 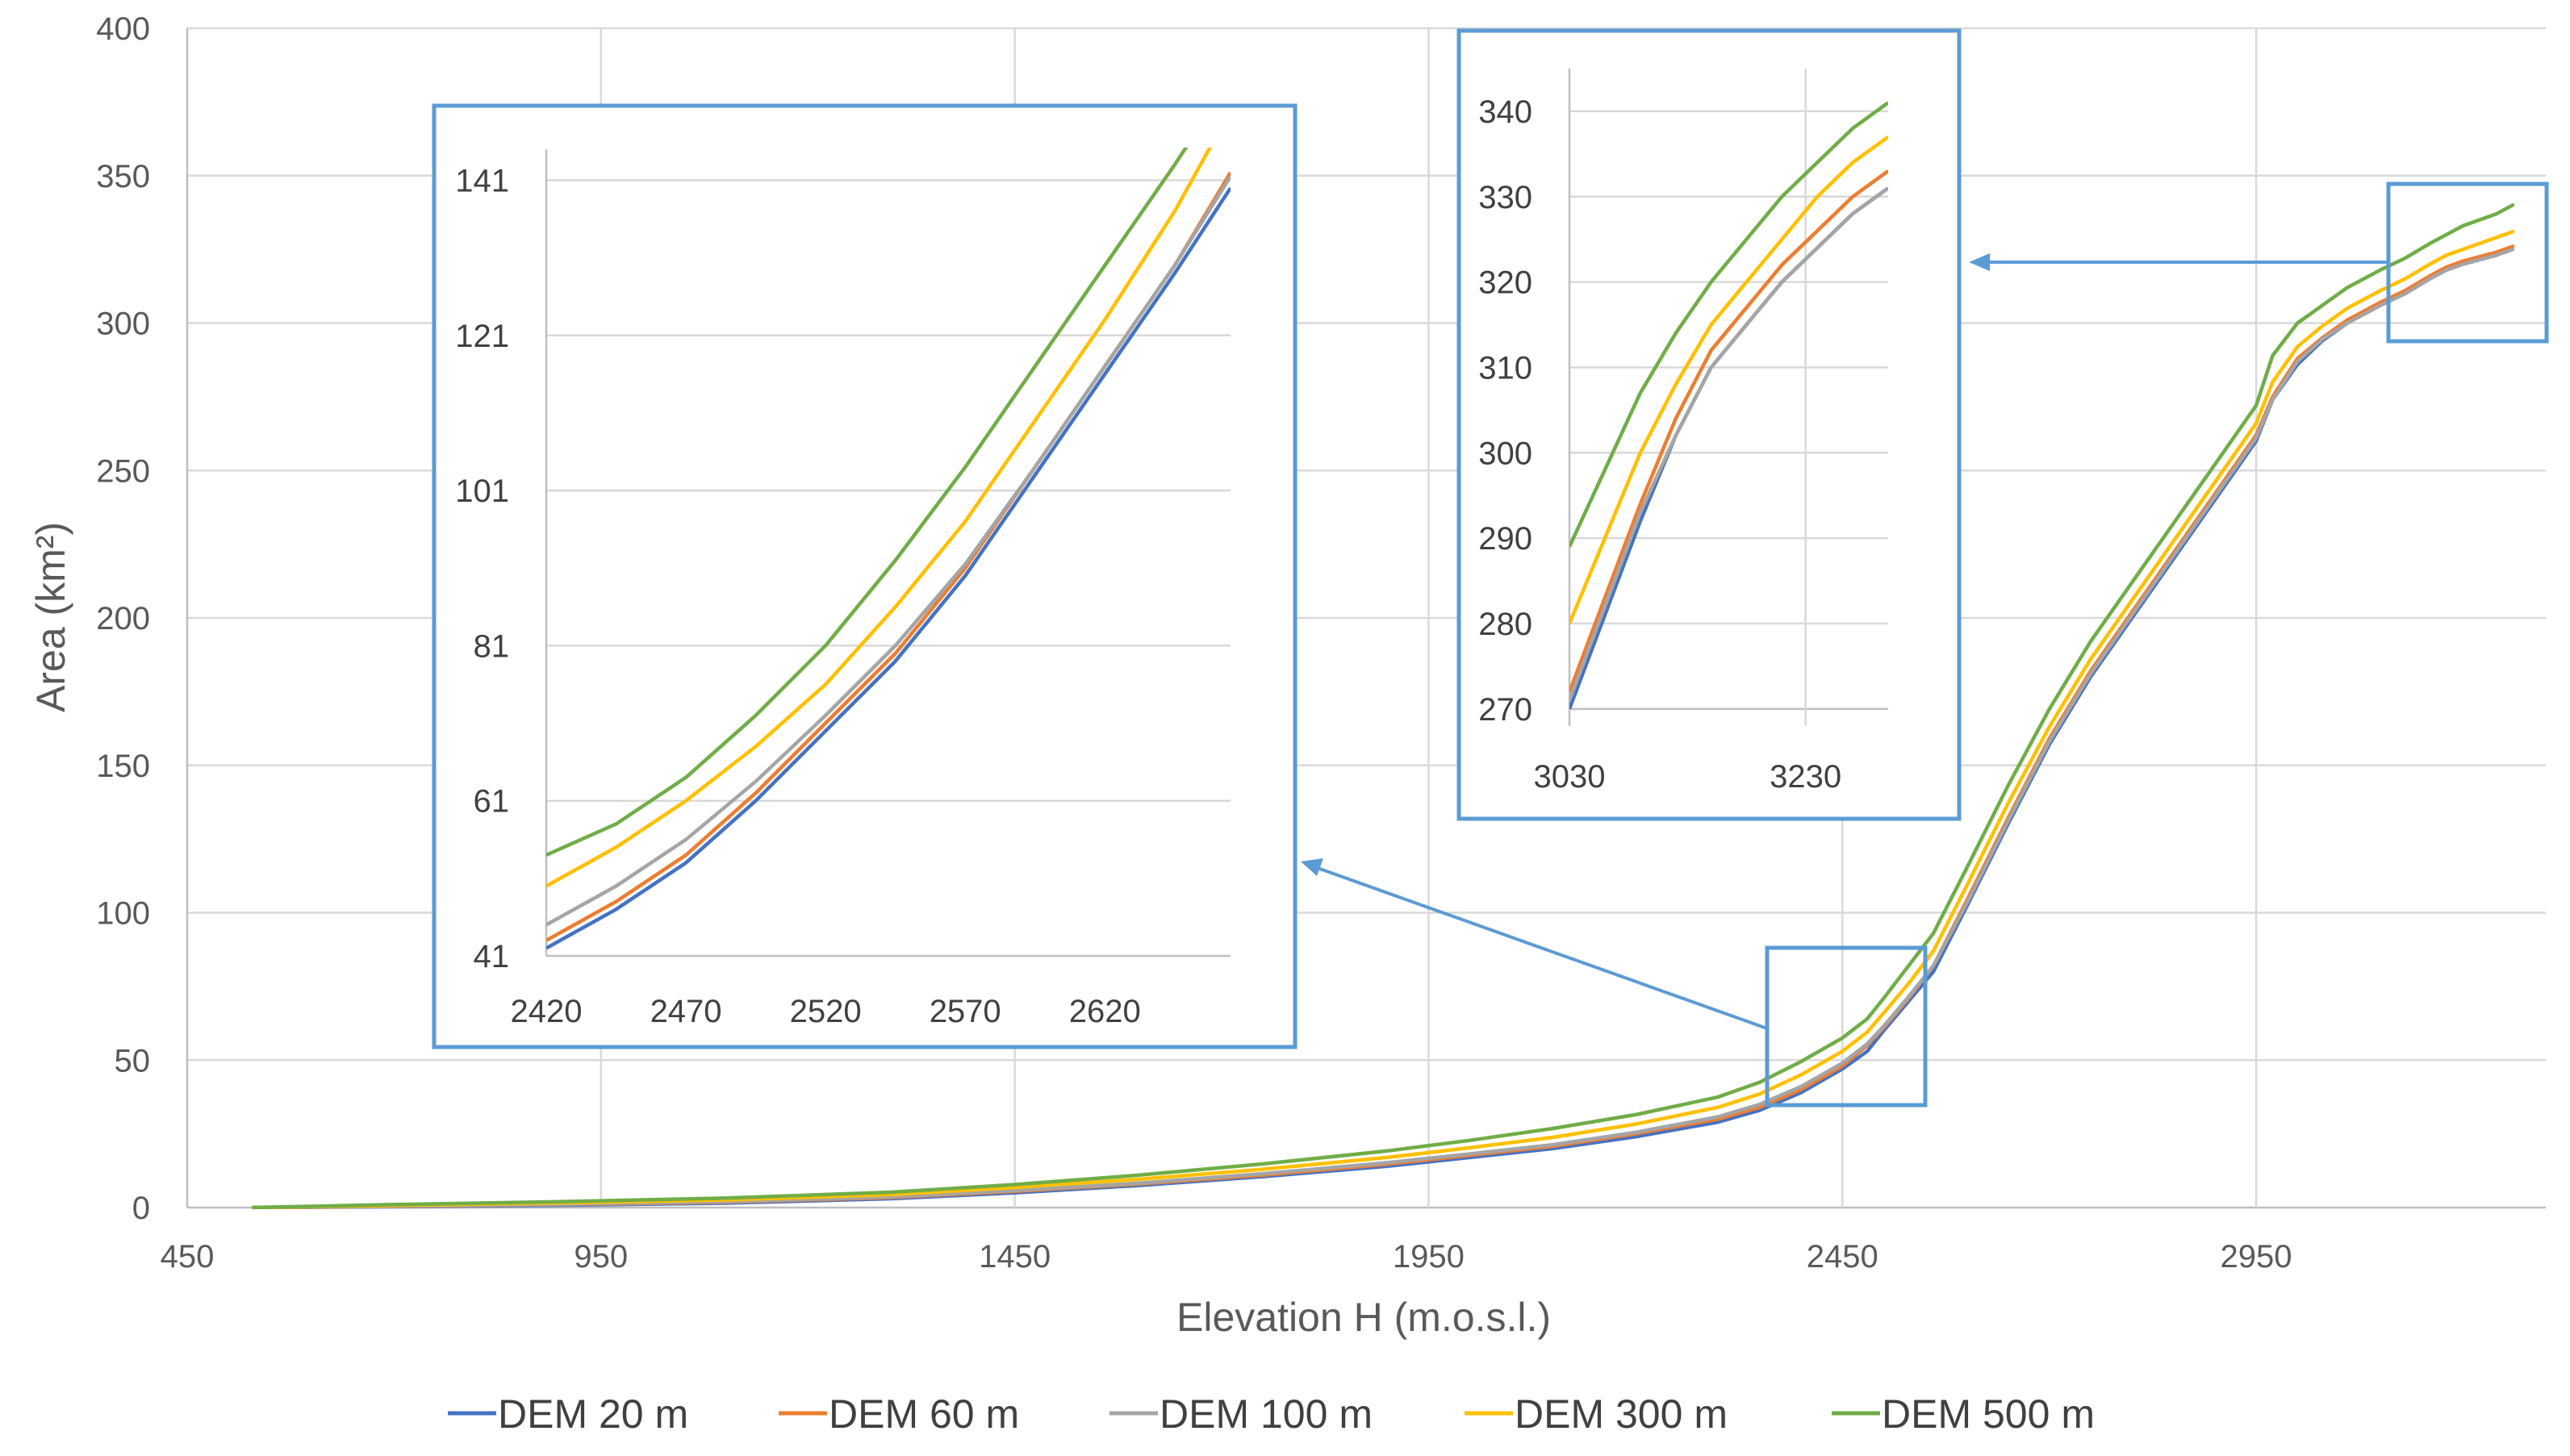 What do you see at coordinates (50, 617) in the screenshot?
I see `y-axis-title: Area (km²)` at bounding box center [50, 617].